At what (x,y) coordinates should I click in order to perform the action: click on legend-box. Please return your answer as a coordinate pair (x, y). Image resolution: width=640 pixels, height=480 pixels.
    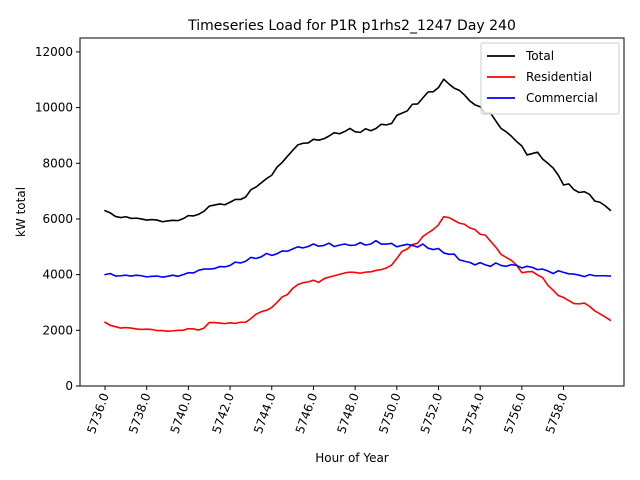
    Looking at the image, I should click on (550, 78).